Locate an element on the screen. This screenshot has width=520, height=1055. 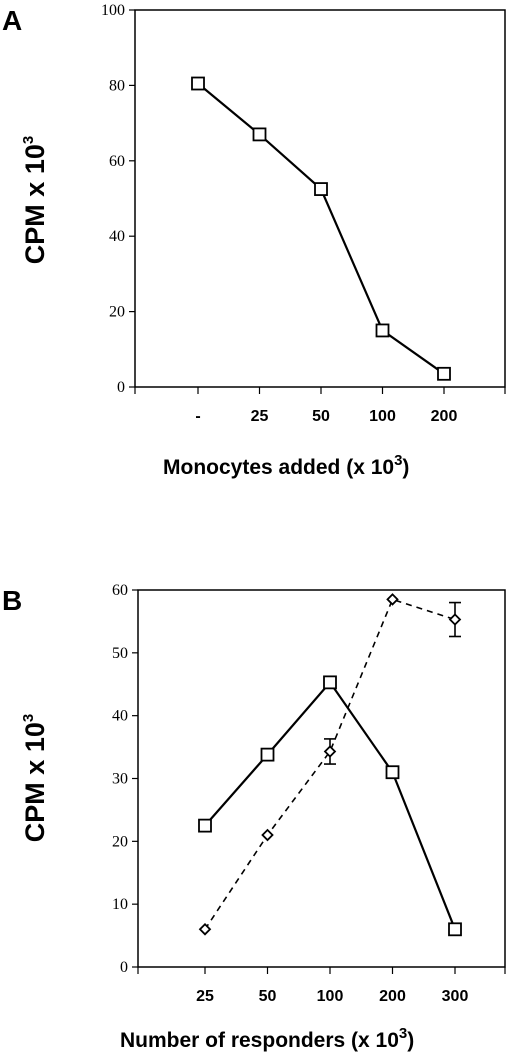
panel-a-y-tick-label: 60 is located at coordinates (117, 161).